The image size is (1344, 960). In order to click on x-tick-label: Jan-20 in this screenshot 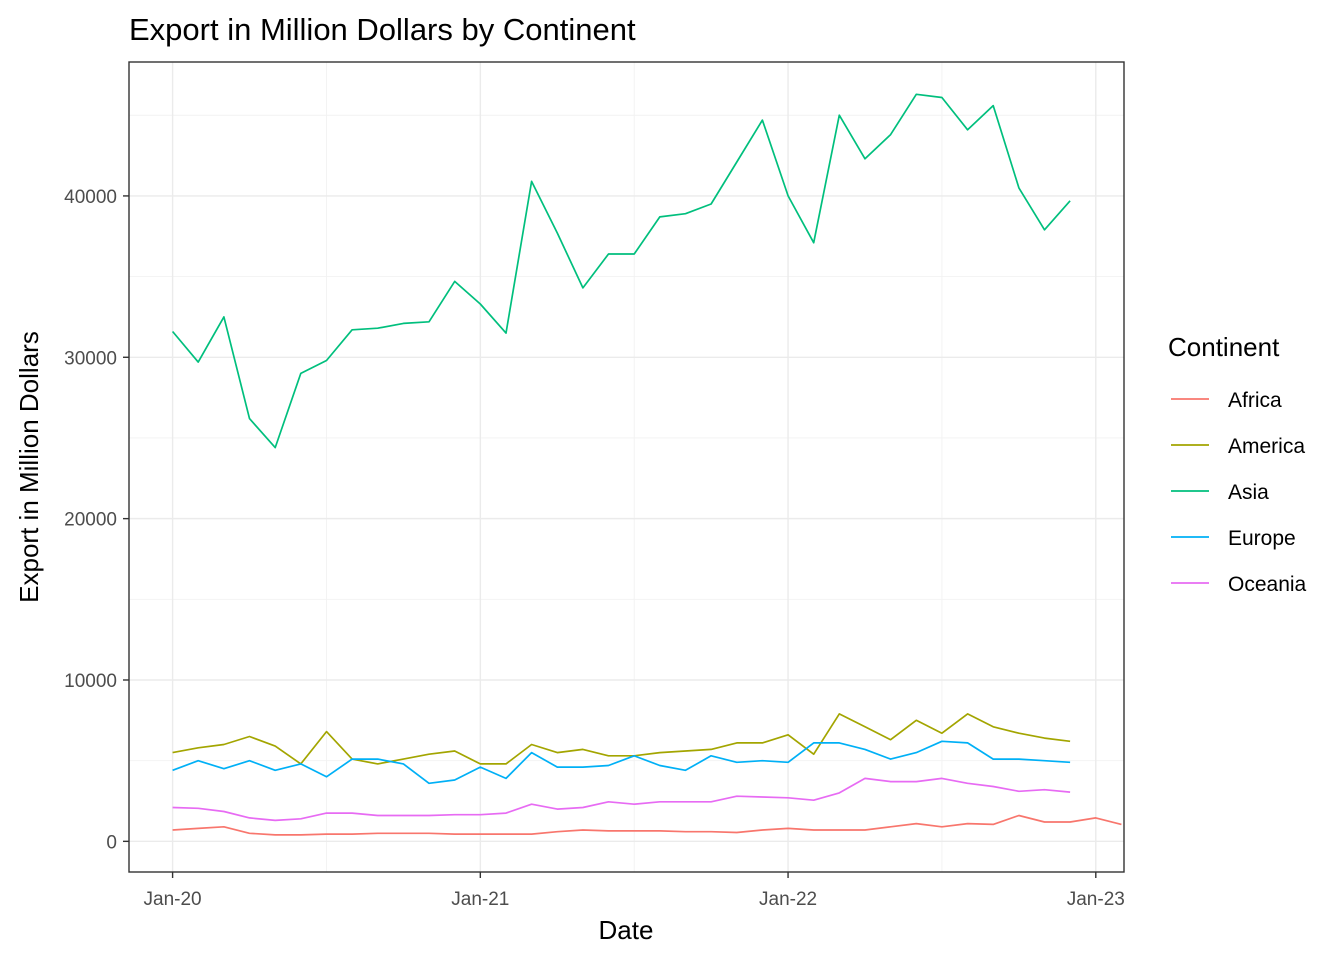, I will do `click(173, 899)`.